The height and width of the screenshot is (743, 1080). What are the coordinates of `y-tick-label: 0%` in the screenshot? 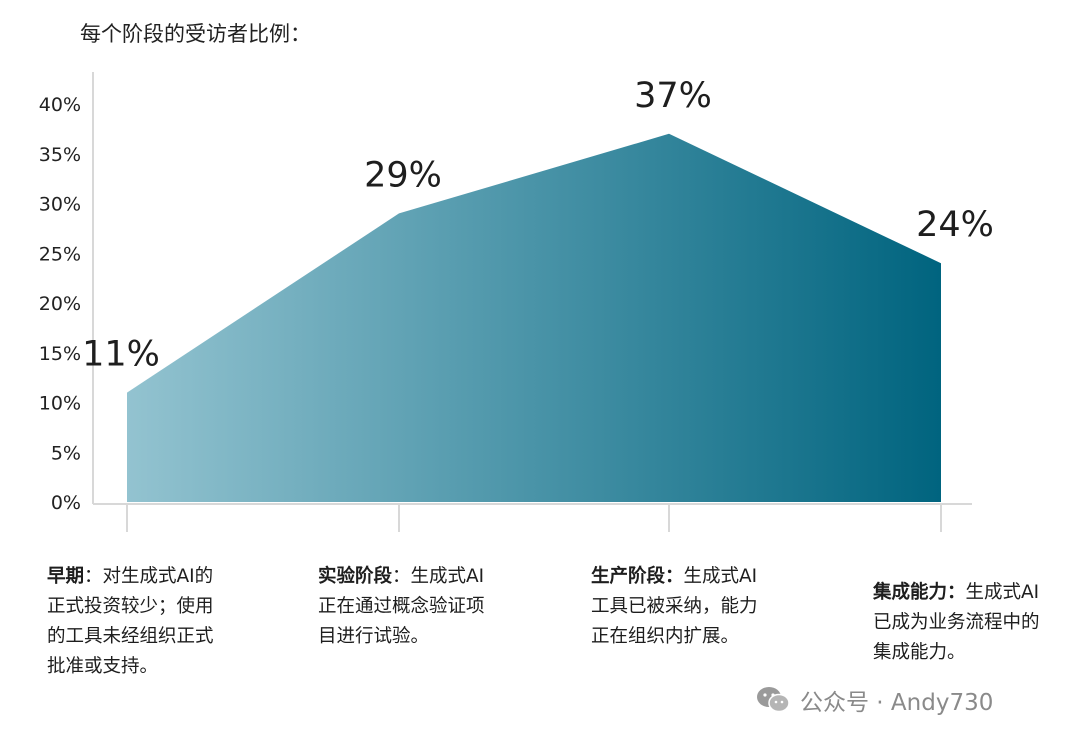 It's located at (66, 503).